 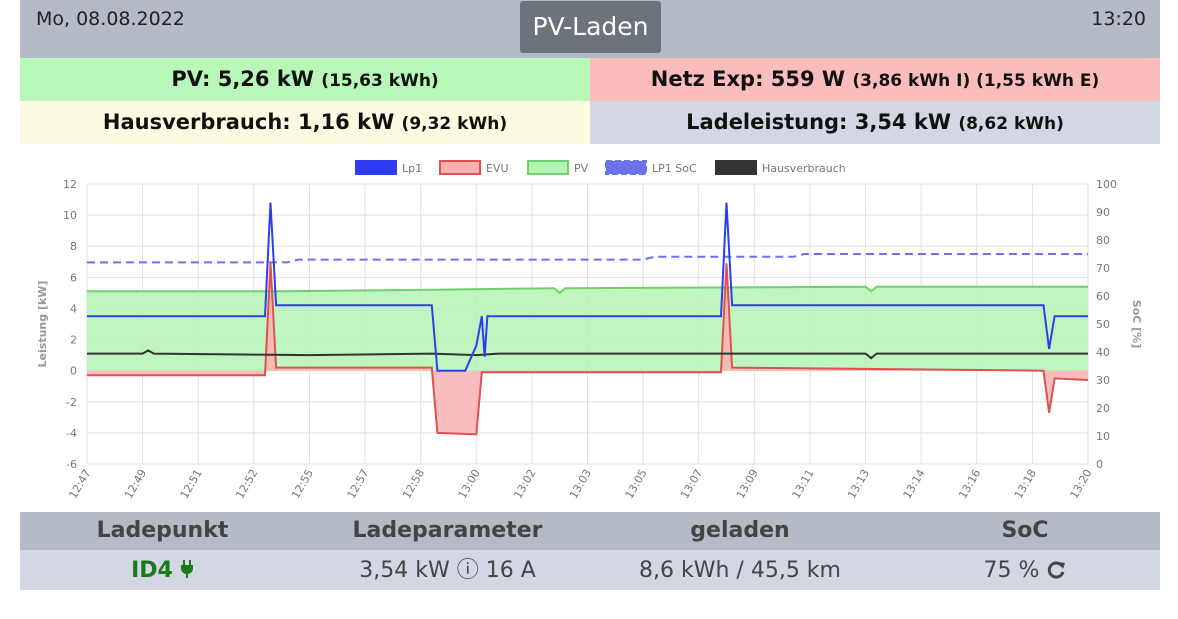 I want to click on soc-value: 75 %, so click(x=1011, y=570).